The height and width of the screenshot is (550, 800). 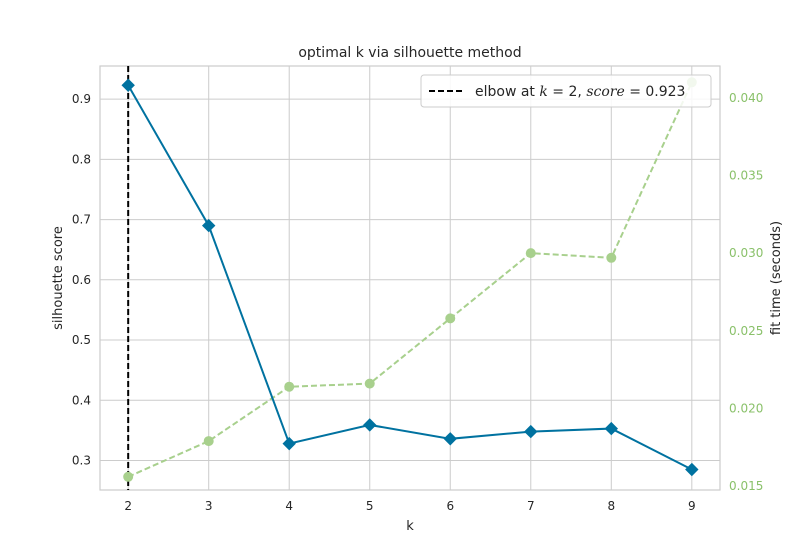 I want to click on legend-k-symbol: k, so click(x=543, y=92).